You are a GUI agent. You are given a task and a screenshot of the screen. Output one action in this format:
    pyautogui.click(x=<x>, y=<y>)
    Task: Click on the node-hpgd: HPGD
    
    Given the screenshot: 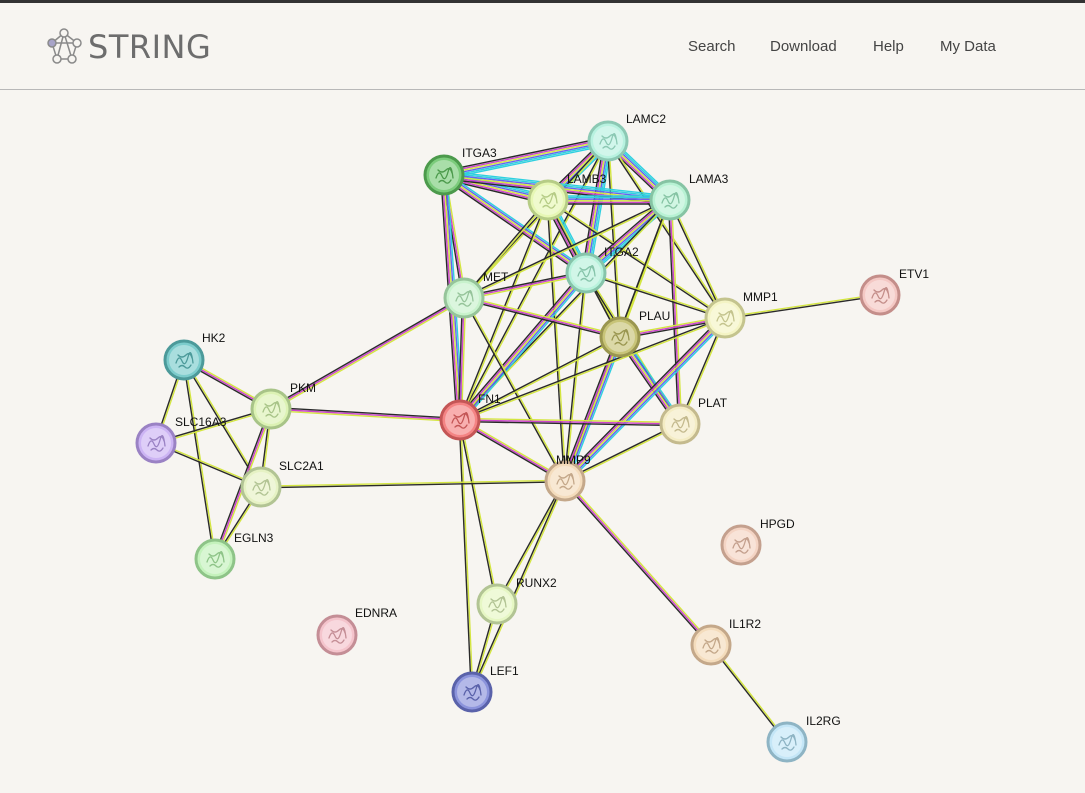 What is the action you would take?
    pyautogui.click(x=757, y=541)
    